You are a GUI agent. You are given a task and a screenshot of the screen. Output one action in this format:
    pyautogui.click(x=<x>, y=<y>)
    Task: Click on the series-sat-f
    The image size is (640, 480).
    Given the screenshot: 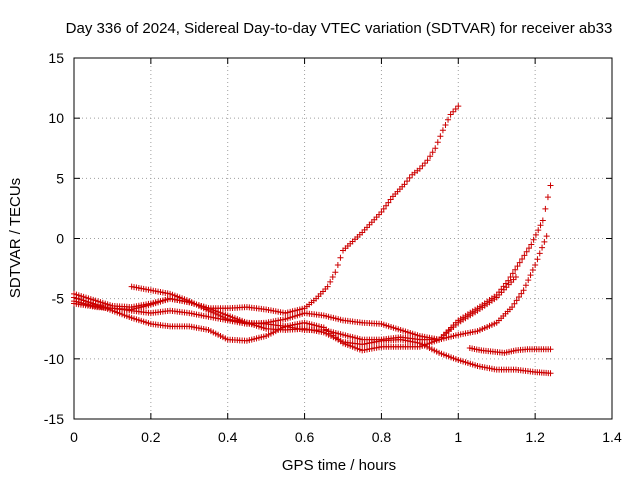 What is the action you would take?
    pyautogui.click(x=510, y=350)
    